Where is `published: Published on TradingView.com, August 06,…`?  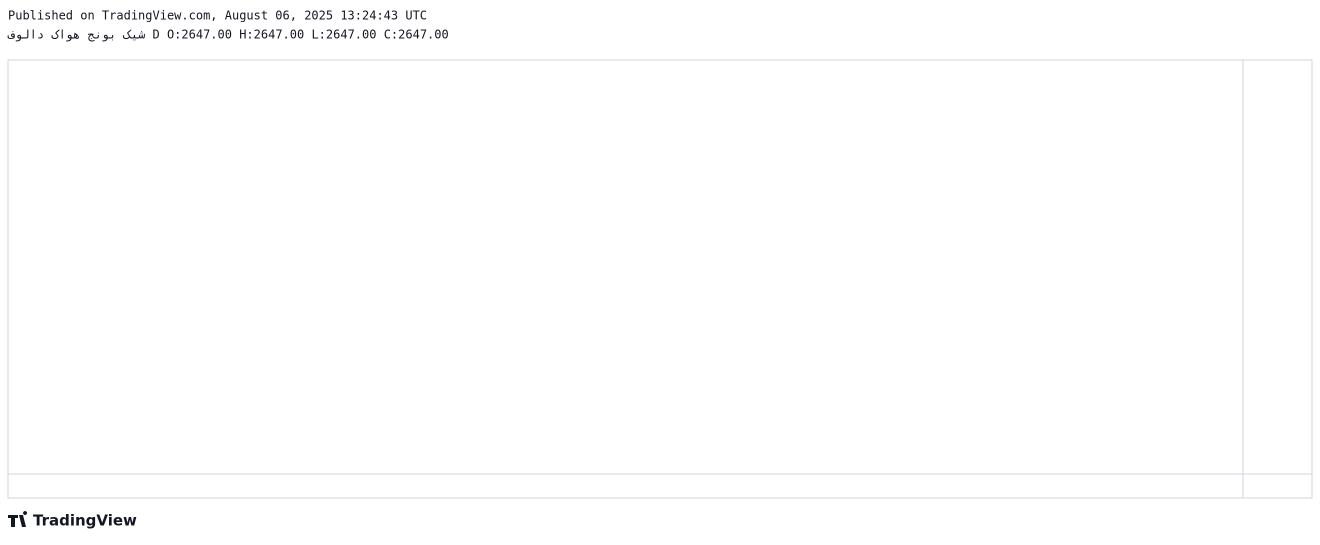
published: Published on TradingView.com, August 06,… is located at coordinates (217, 16).